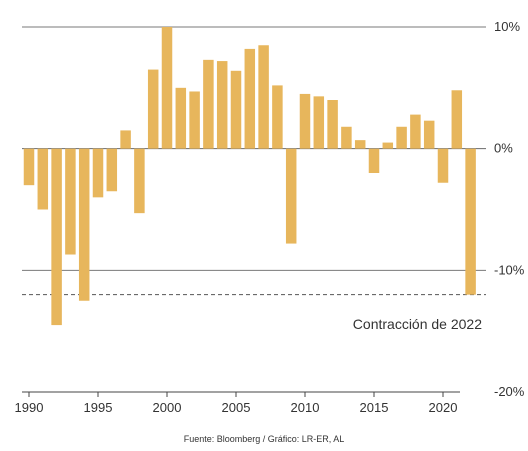 The height and width of the screenshot is (451, 528). Describe the element at coordinates (236, 407) in the screenshot. I see `x-tick-label-2005: 2005` at that location.